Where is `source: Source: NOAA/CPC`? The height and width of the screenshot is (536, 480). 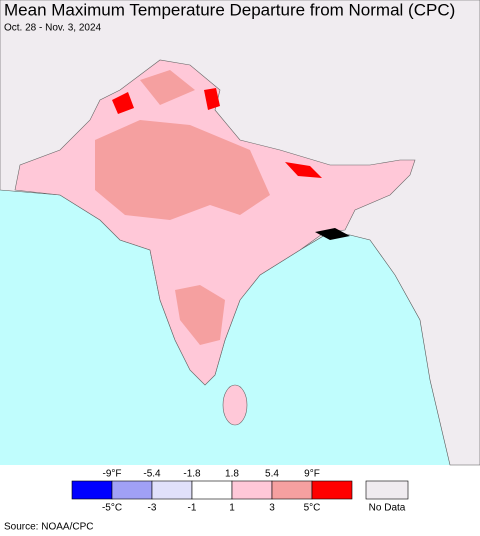
source: Source: NOAA/CPC is located at coordinates (48, 527).